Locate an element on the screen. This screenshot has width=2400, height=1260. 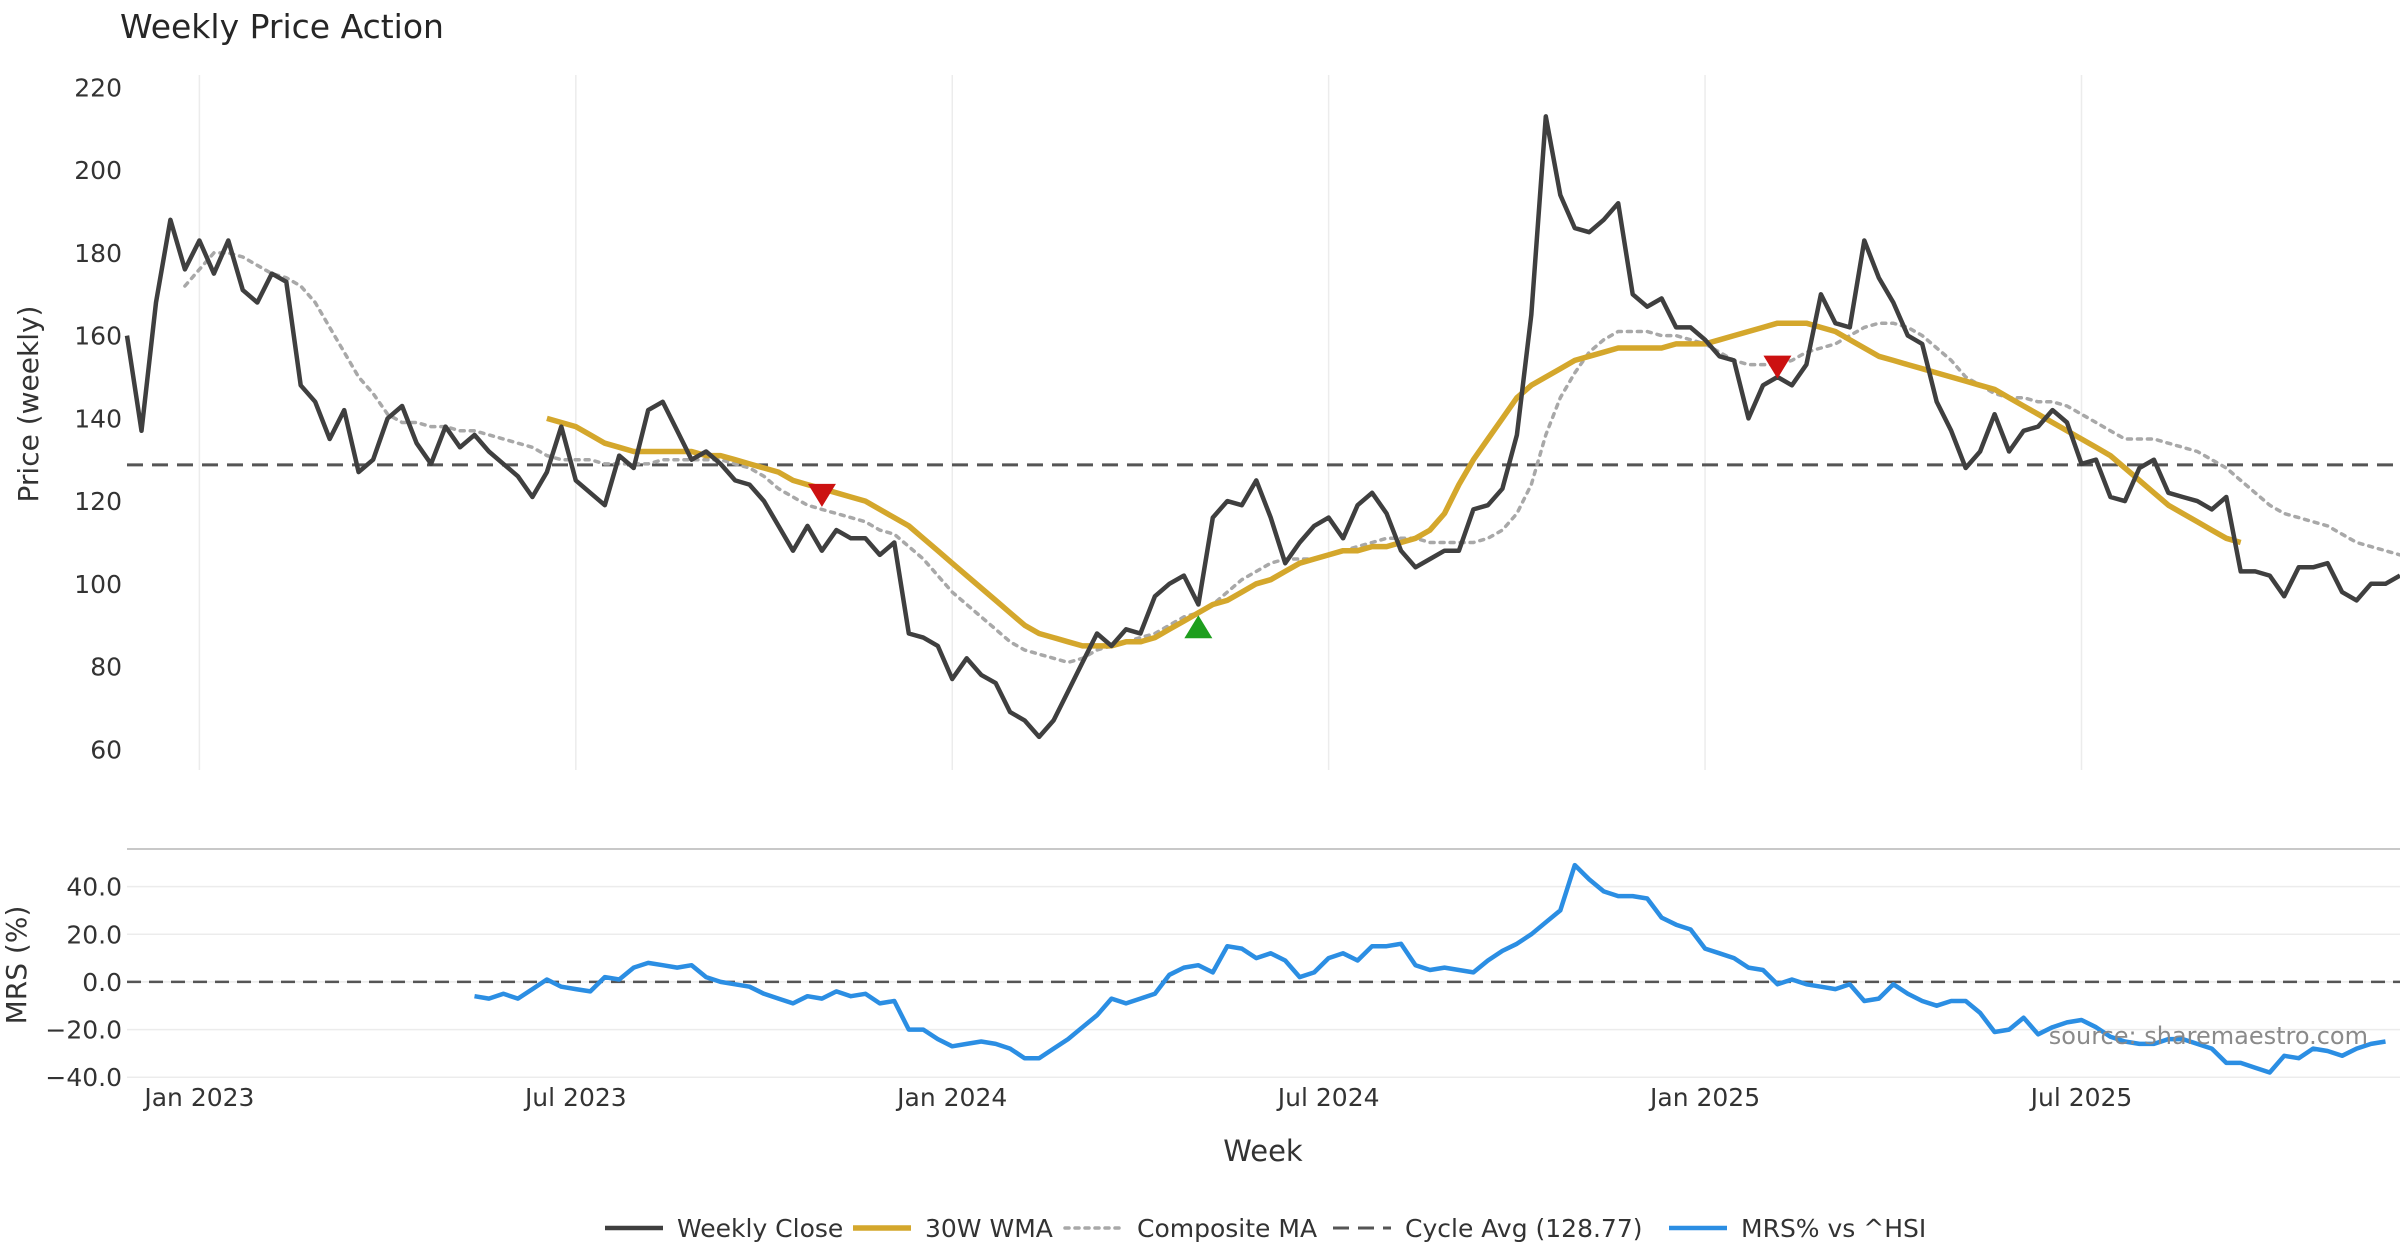
mrs-y-tick-labels: 40.0 20.0 0.0 −20.0 −40.0 is located at coordinates (83, 983).